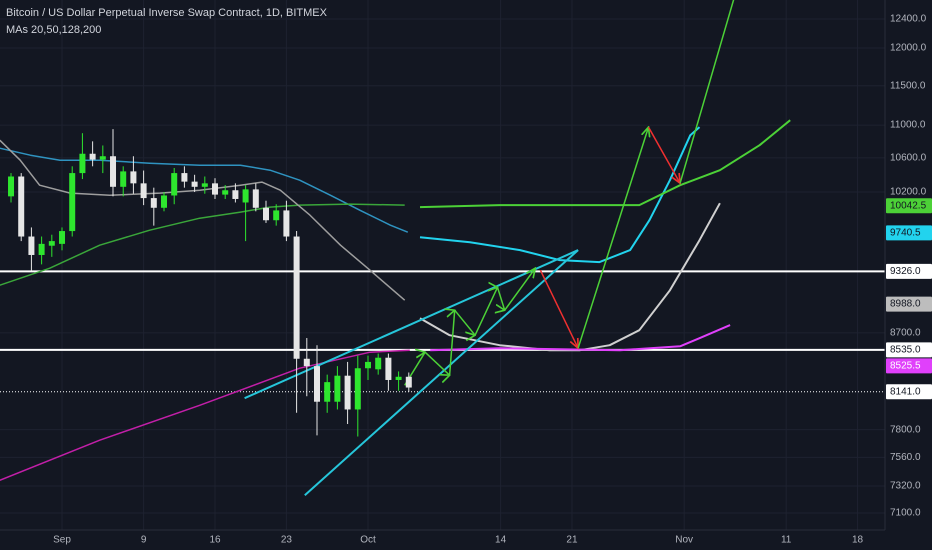 The width and height of the screenshot is (932, 550). Describe the element at coordinates (368, 540) in the screenshot. I see `x-tick-label: Oct` at that location.